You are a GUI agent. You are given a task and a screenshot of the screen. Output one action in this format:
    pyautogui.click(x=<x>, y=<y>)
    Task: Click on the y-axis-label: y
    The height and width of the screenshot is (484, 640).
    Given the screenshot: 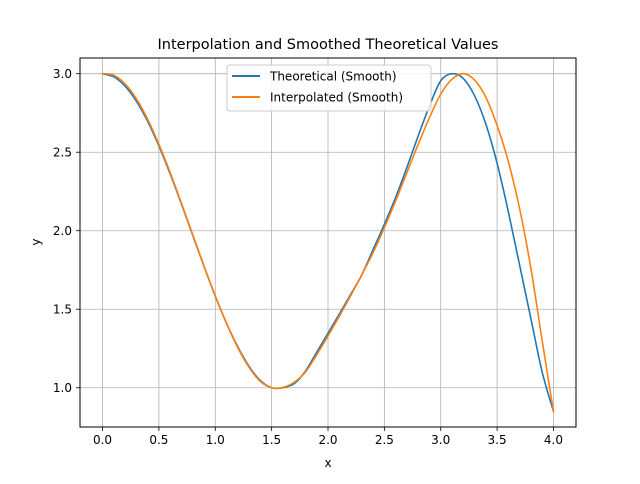 What is the action you would take?
    pyautogui.click(x=36, y=241)
    